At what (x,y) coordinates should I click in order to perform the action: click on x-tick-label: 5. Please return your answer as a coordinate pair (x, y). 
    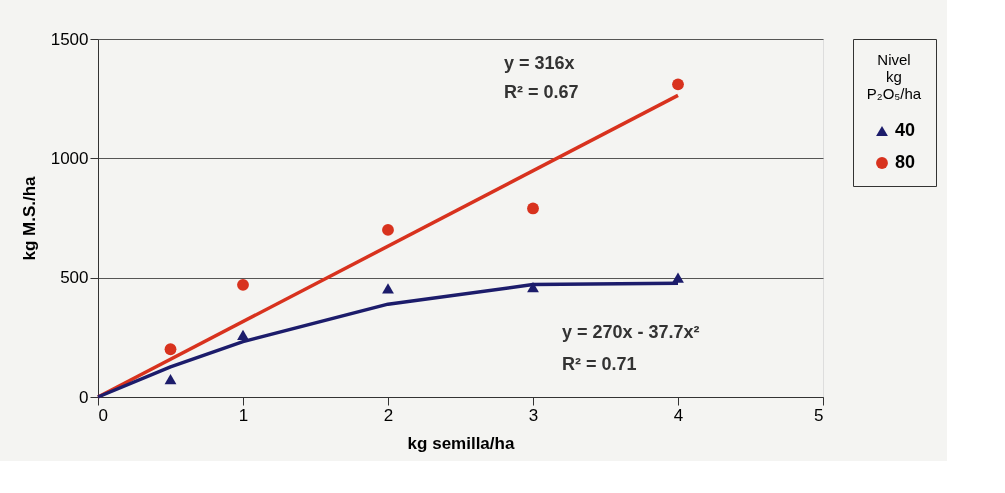
    Looking at the image, I should click on (819, 415).